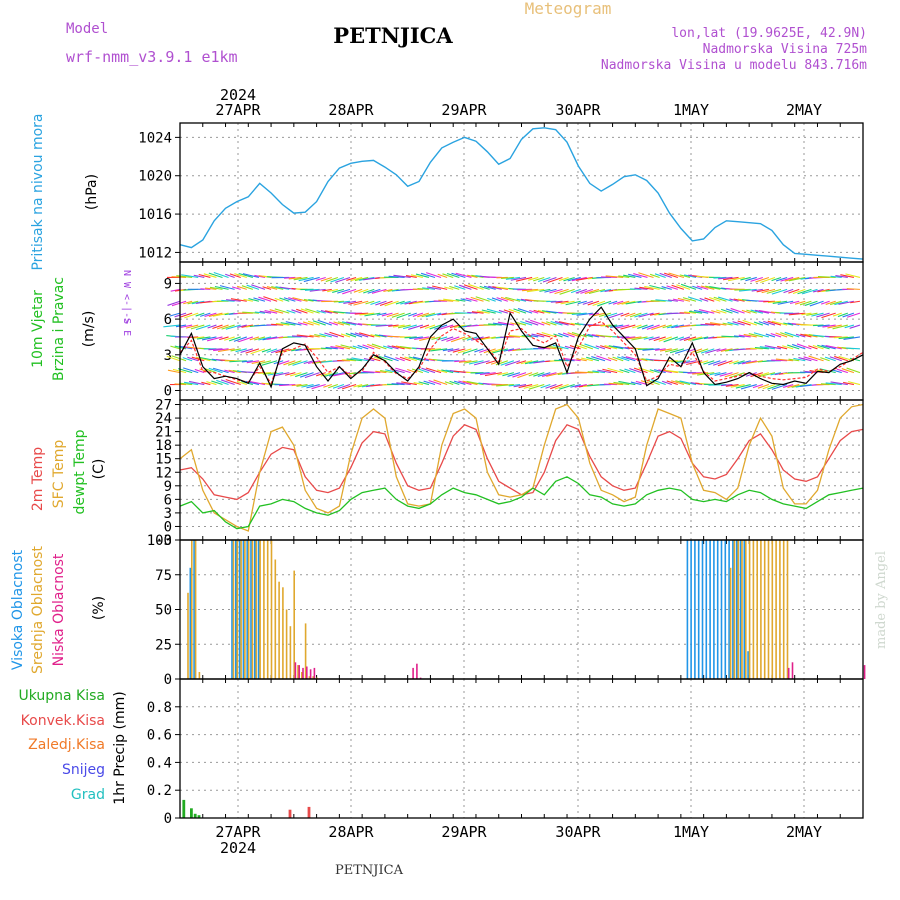 The width and height of the screenshot is (900, 900). Describe the element at coordinates (59, 609) in the screenshot. I see `low-cloud-label: Niska Oblacnost` at that location.